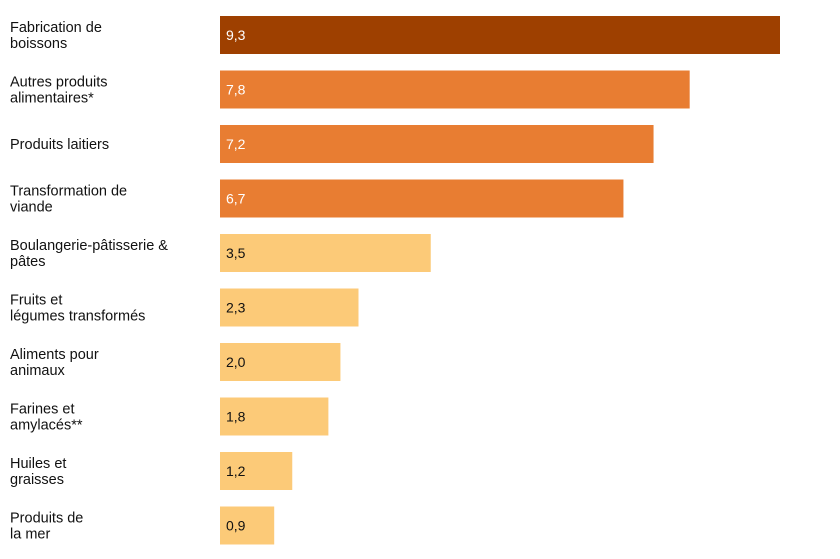 This screenshot has height=559, width=840. Describe the element at coordinates (46, 527) in the screenshot. I see `category-label: Produits de la mer` at that location.